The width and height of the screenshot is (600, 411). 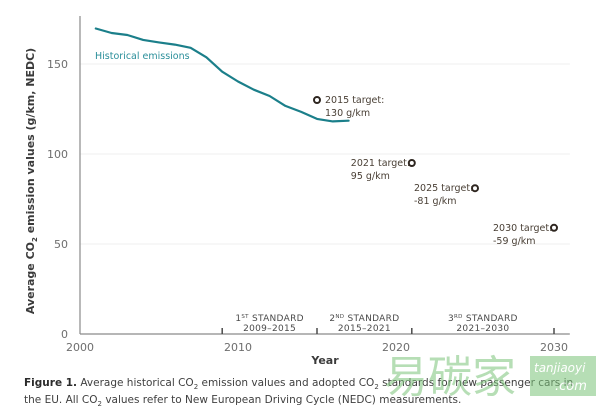 What do you see at coordinates (135, 383) in the screenshot?
I see `caption-text: Average historical CO` at bounding box center [135, 383].